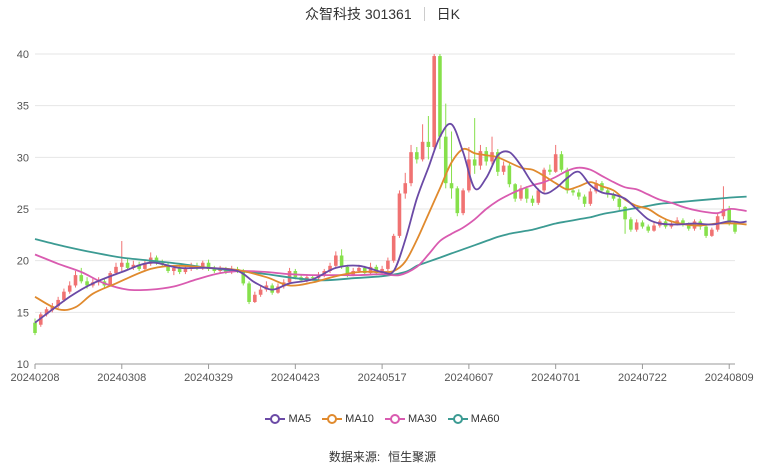  I want to click on y-tick-label: 15, so click(23, 313).